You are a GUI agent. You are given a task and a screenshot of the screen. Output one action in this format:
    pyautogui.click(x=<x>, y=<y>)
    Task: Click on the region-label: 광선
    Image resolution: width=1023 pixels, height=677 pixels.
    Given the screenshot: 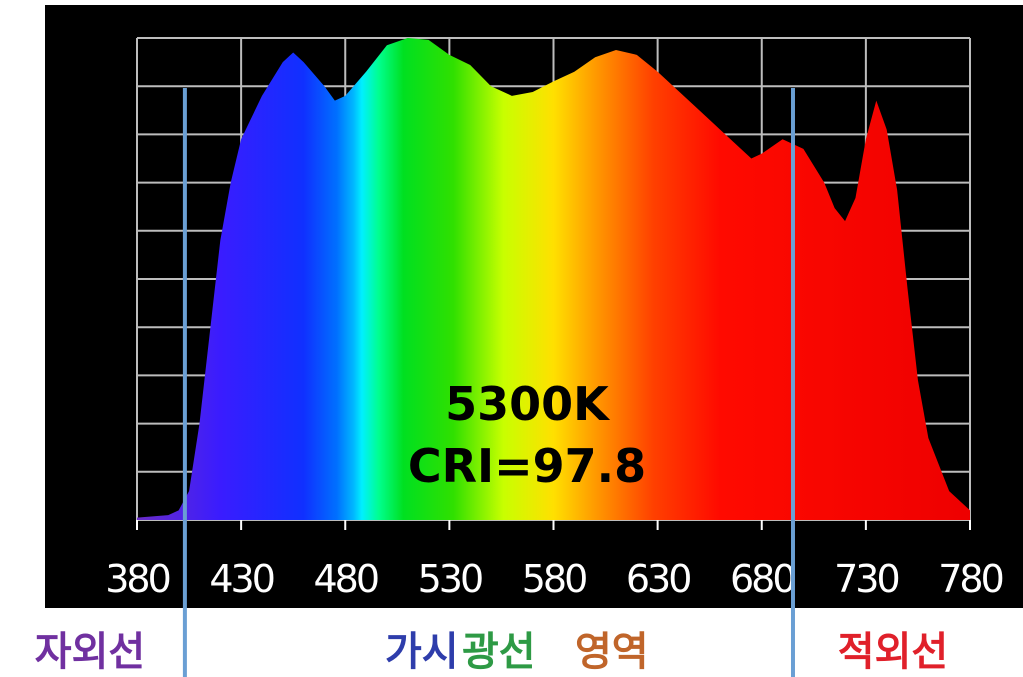 What is the action you would take?
    pyautogui.click(x=499, y=652)
    